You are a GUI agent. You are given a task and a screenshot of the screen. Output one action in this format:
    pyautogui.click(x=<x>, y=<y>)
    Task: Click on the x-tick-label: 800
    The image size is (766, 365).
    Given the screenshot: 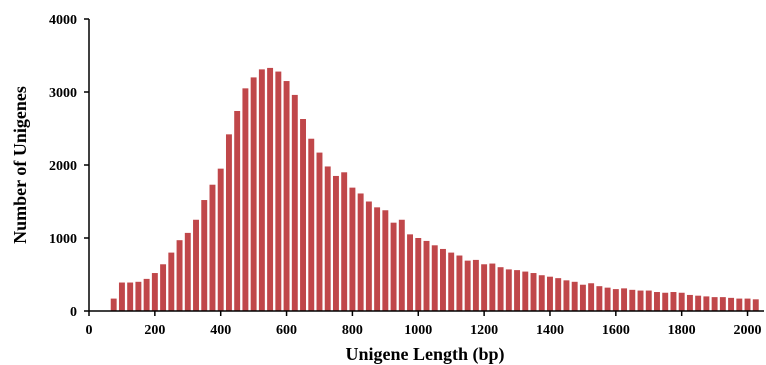 What is the action you would take?
    pyautogui.click(x=352, y=330)
    